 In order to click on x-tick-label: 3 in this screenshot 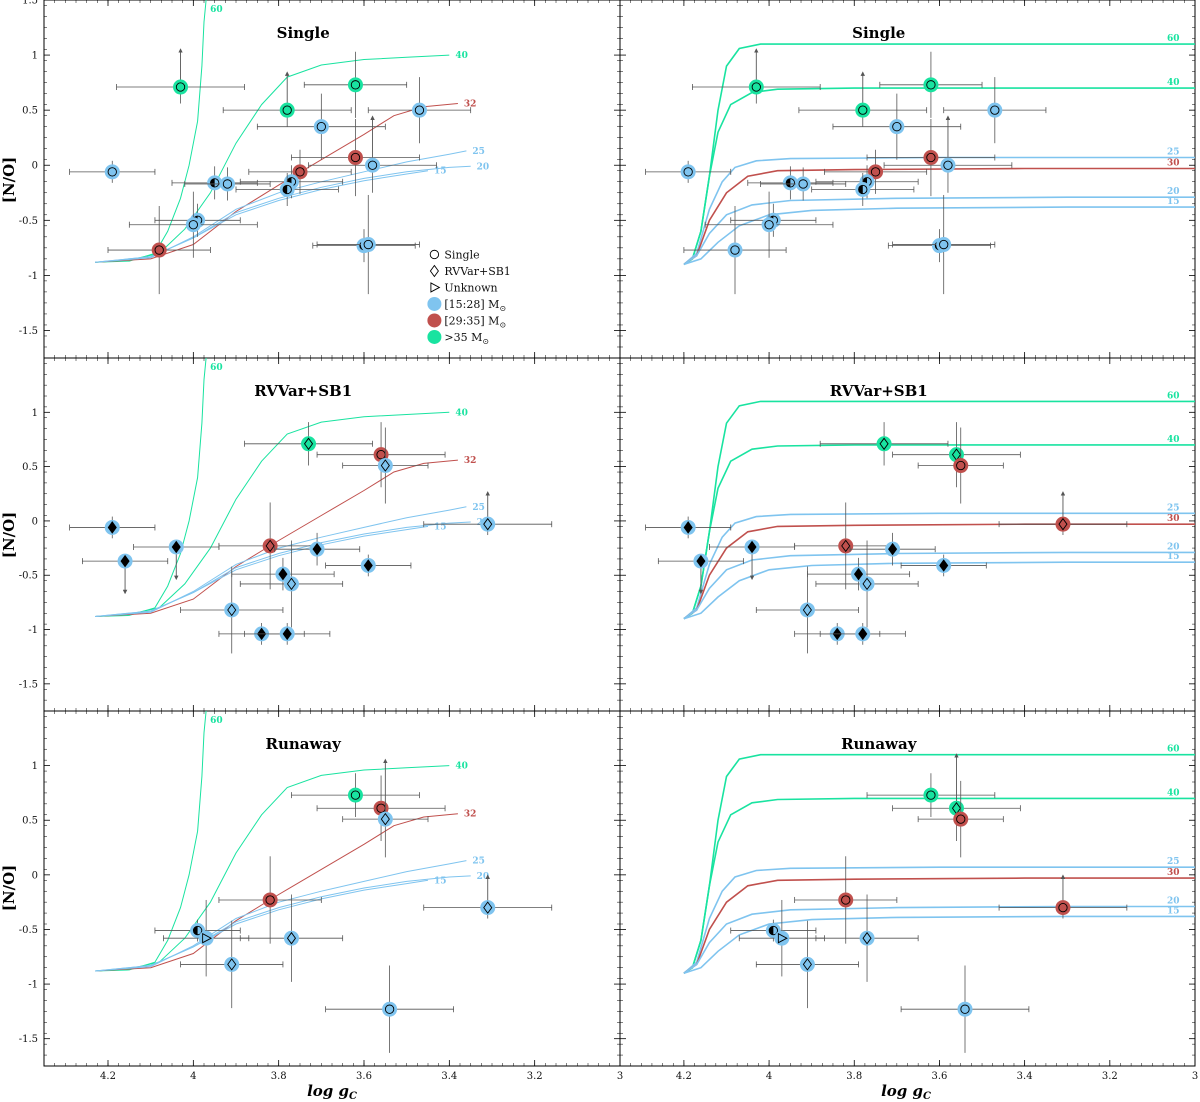, I will do `click(620, 1076)`.